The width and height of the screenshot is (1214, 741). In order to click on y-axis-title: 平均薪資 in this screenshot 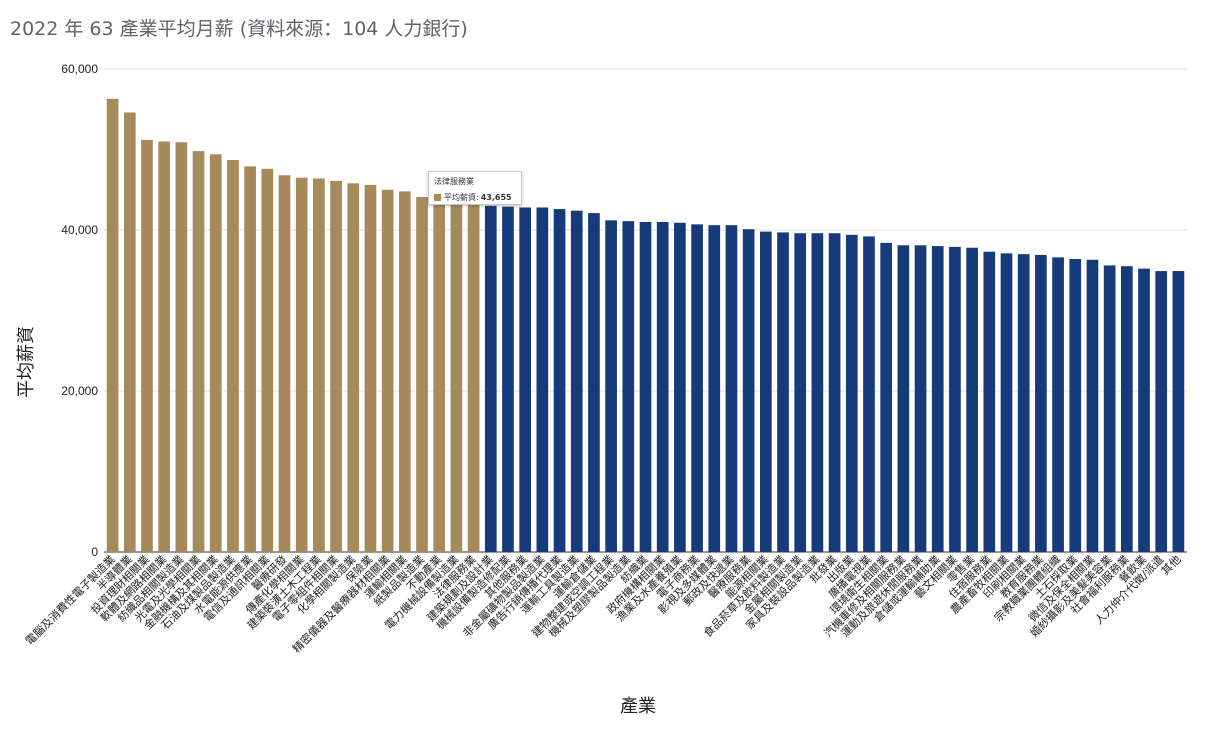, I will do `click(26, 362)`.